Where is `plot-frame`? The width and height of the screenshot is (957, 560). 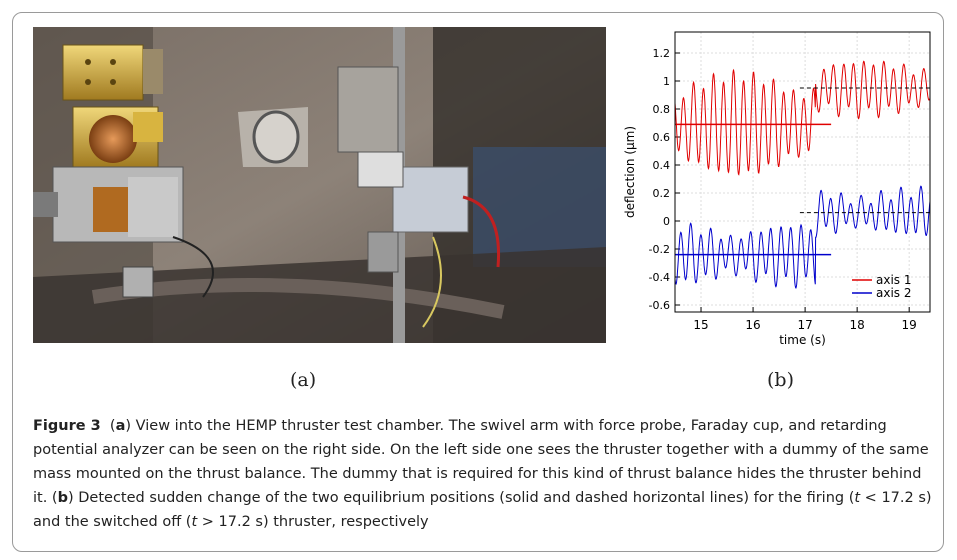
plot-frame is located at coordinates (802, 172).